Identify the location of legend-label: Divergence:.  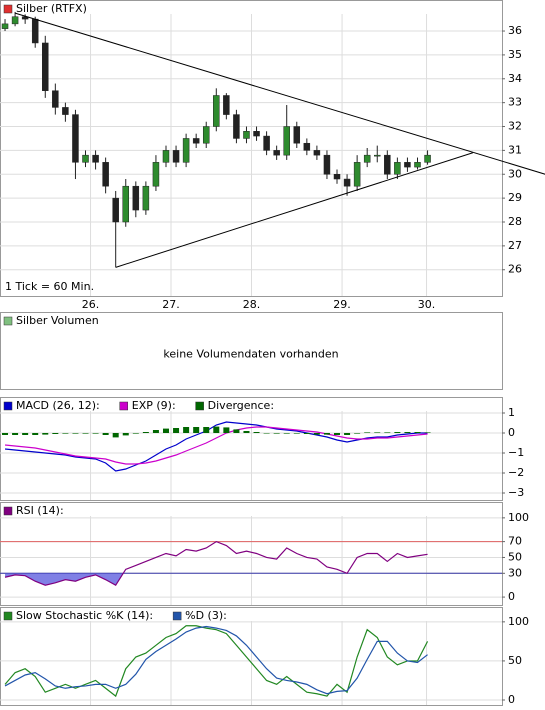
(241, 405).